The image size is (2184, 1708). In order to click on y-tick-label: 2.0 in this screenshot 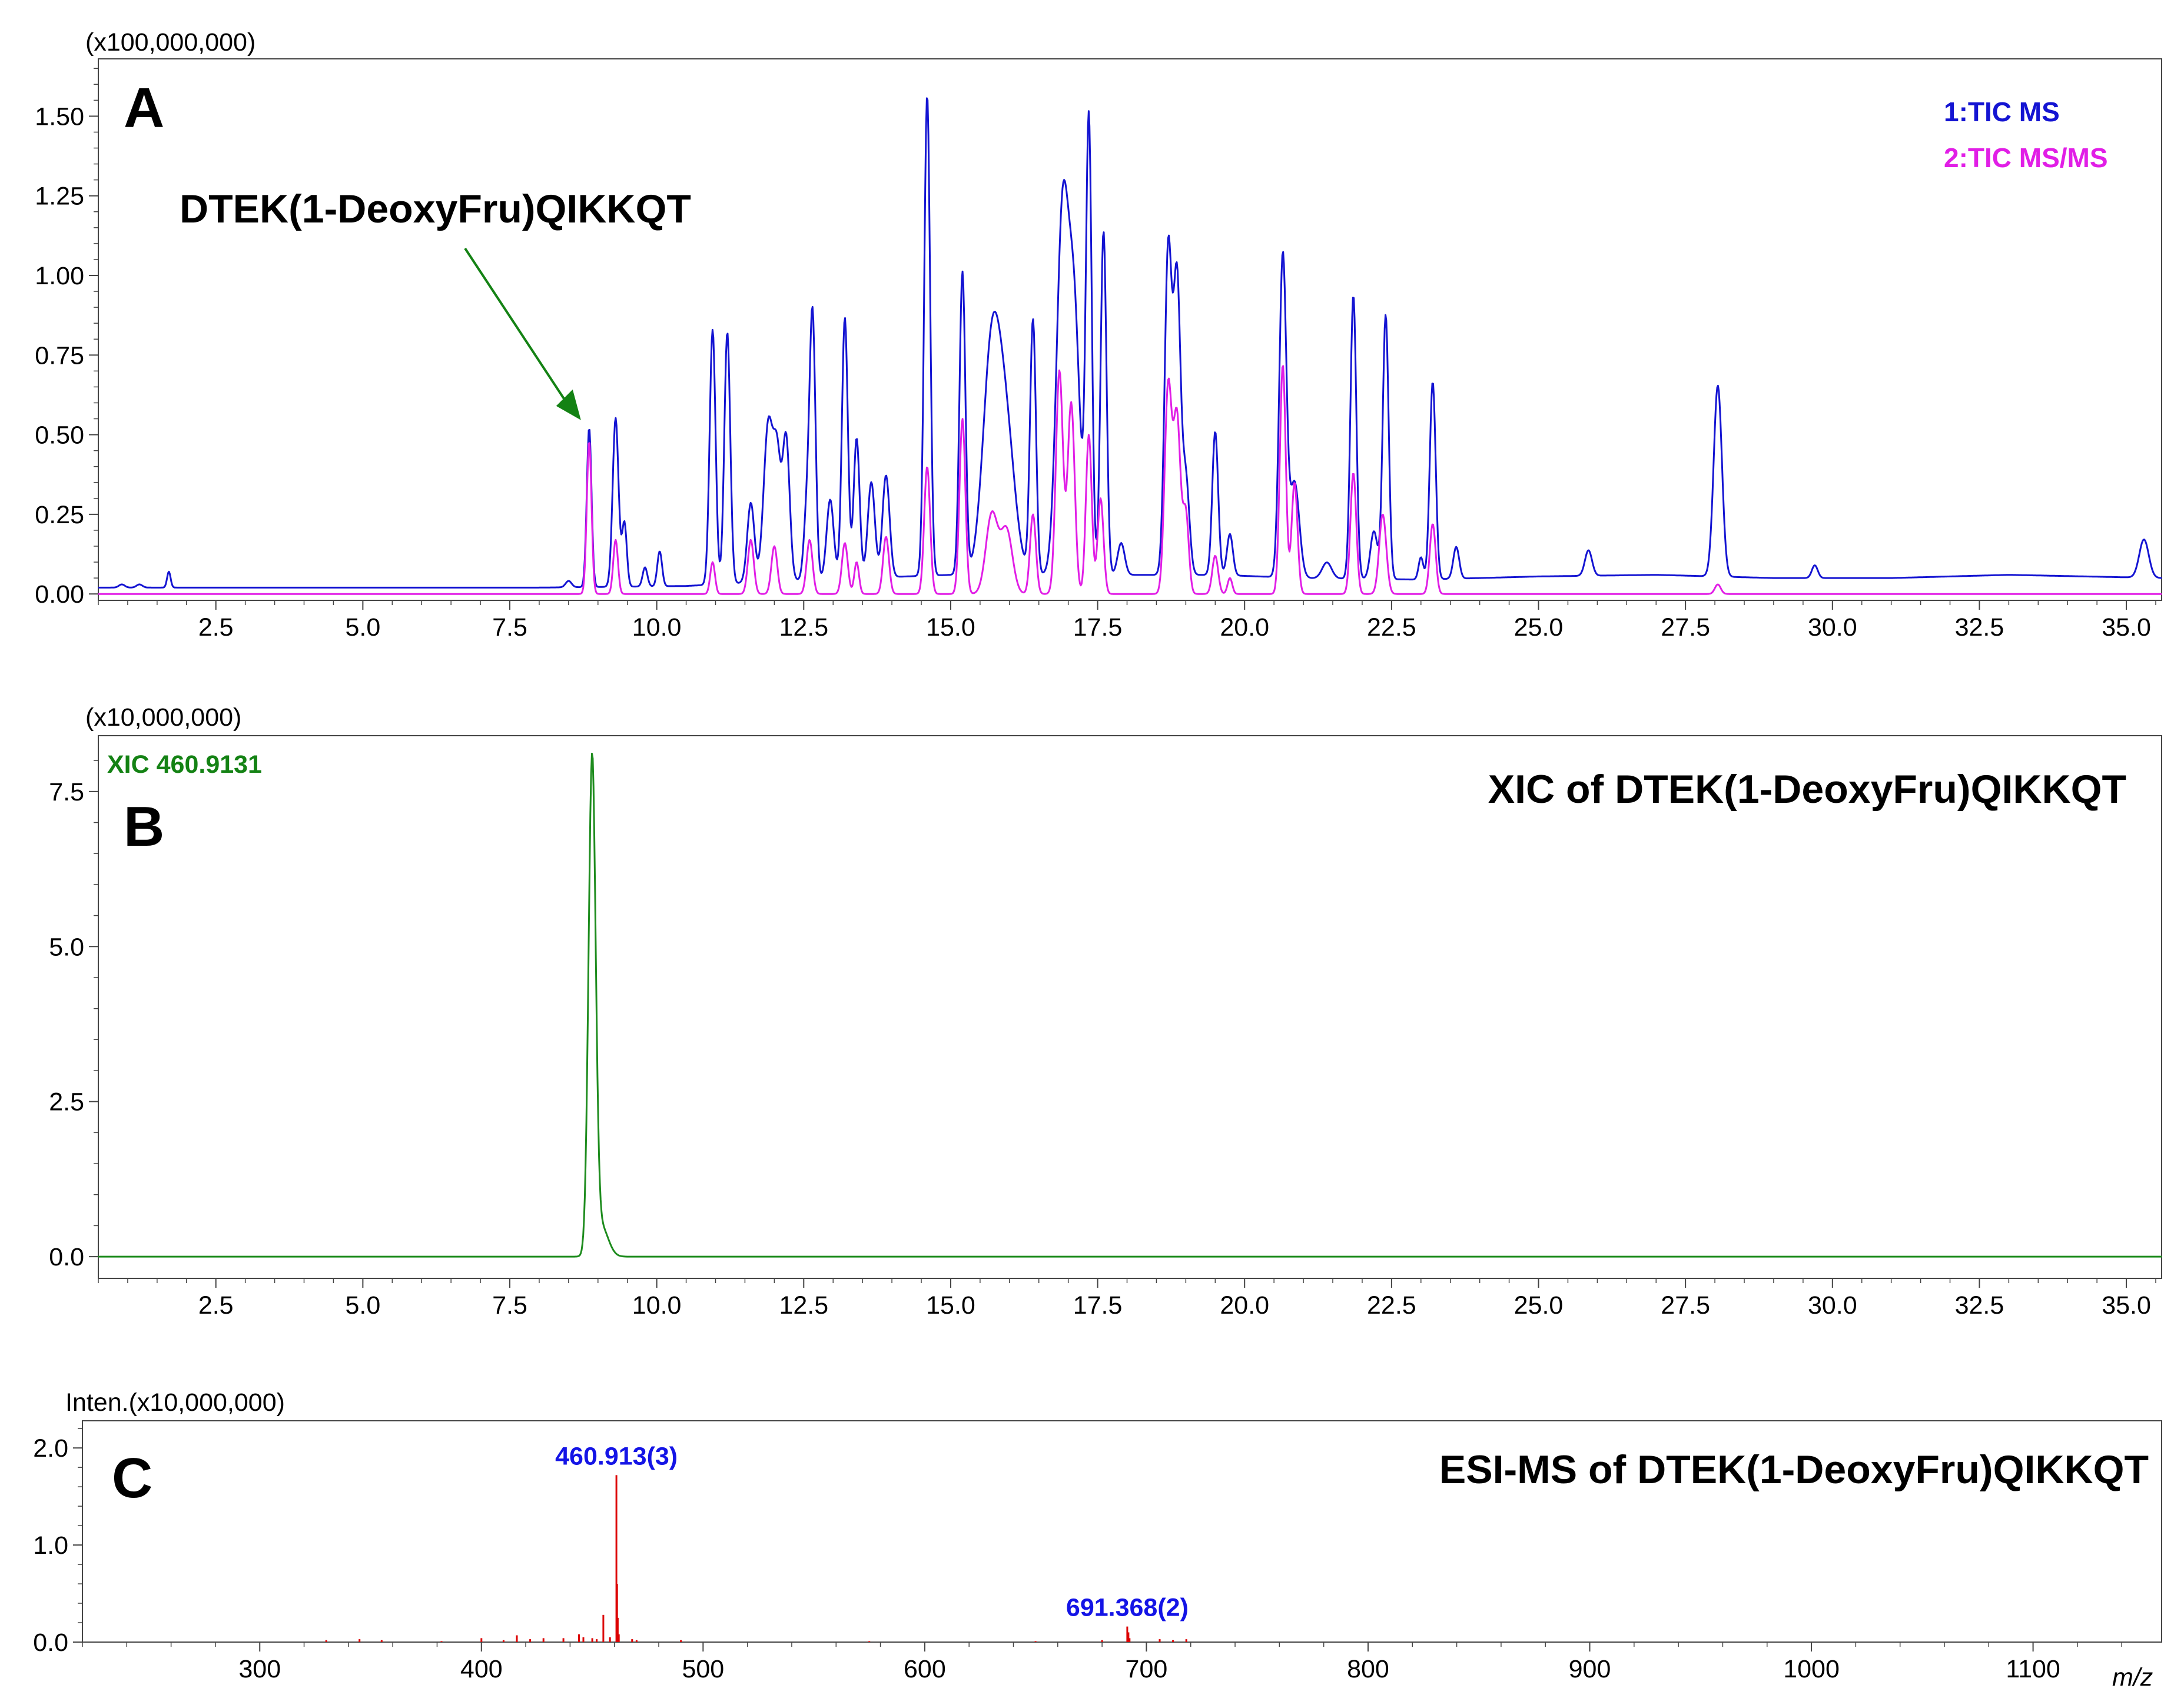, I will do `click(50, 1449)`.